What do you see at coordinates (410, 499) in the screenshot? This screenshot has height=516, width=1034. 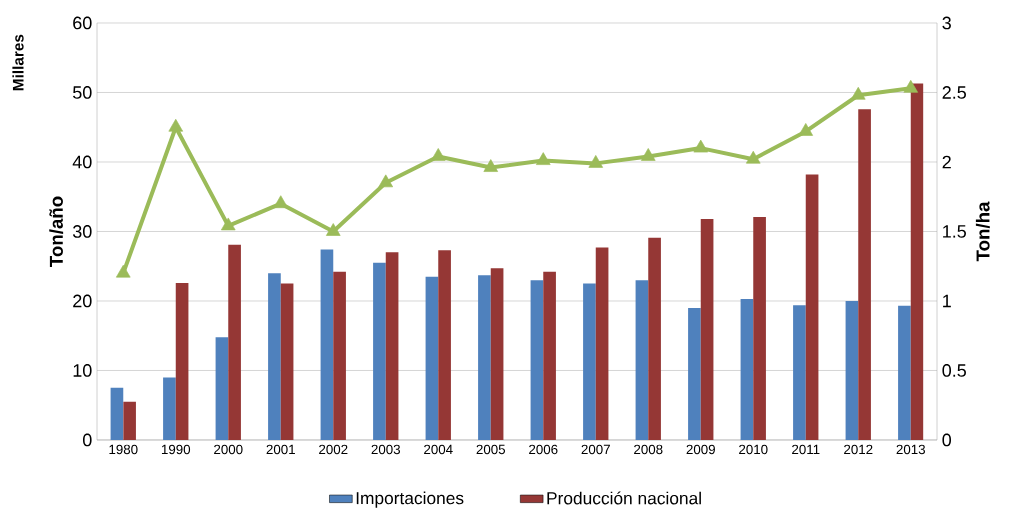 I see `legend-label: Importaciones` at bounding box center [410, 499].